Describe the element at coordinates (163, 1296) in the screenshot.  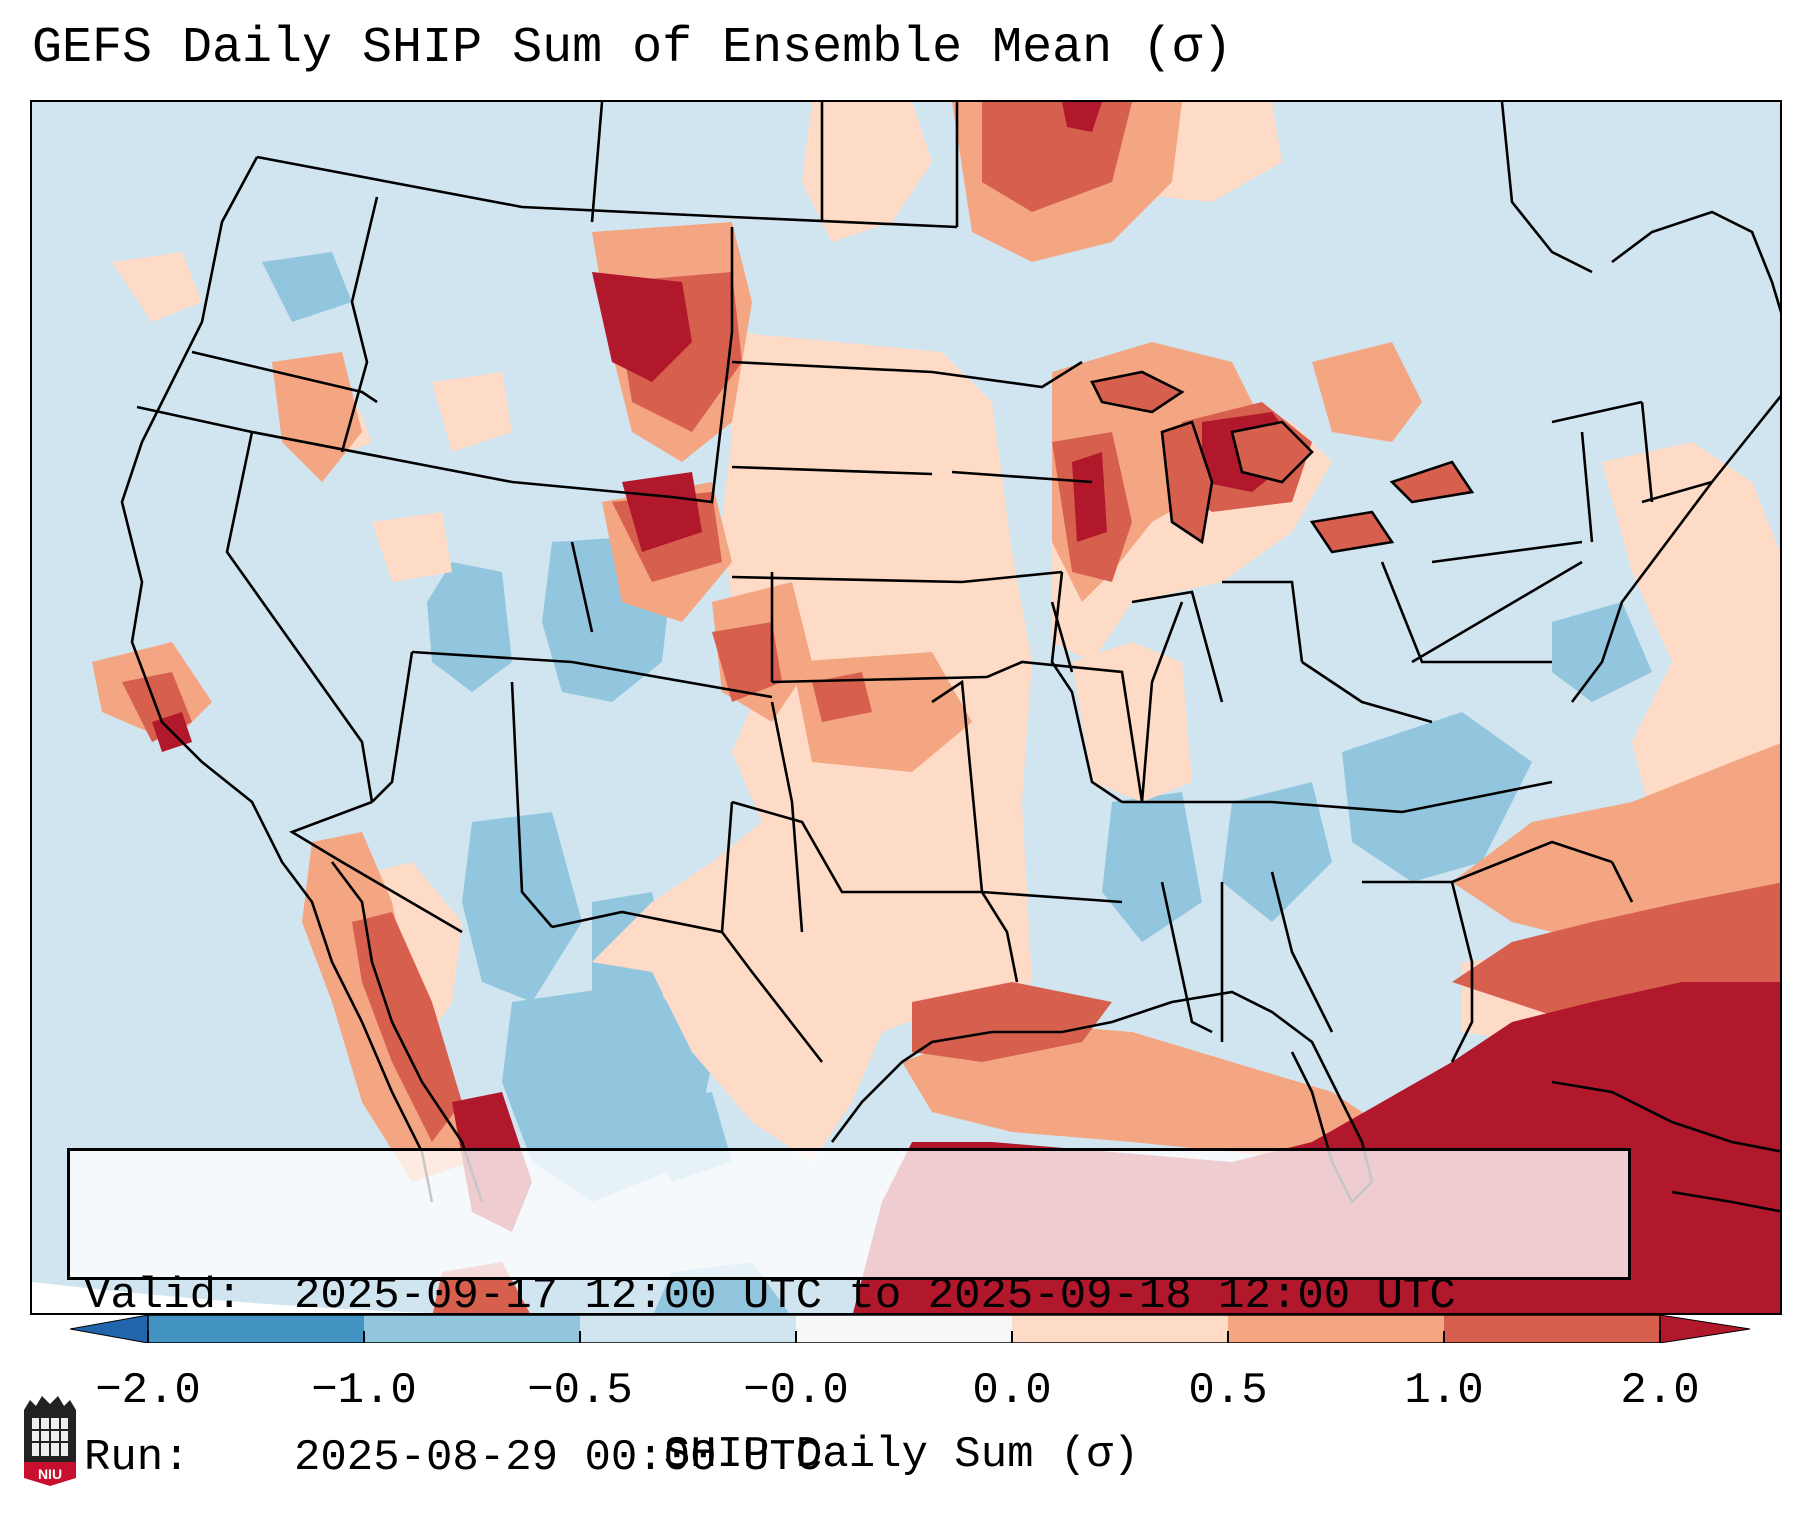
I see `valid-key: Valid:` at that location.